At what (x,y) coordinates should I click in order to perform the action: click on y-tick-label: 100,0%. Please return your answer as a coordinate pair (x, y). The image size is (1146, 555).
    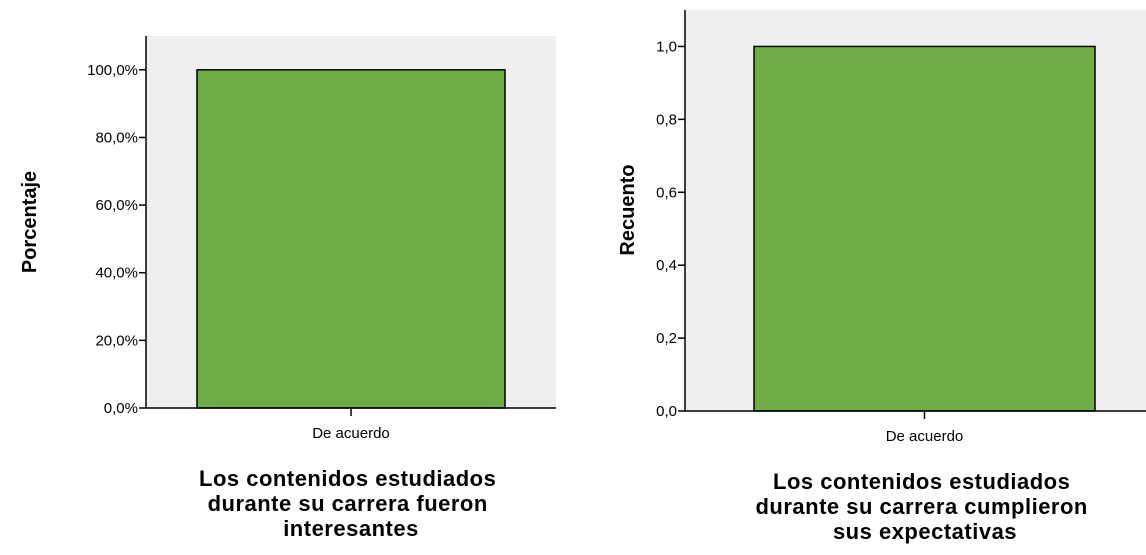
    Looking at the image, I should click on (112, 70).